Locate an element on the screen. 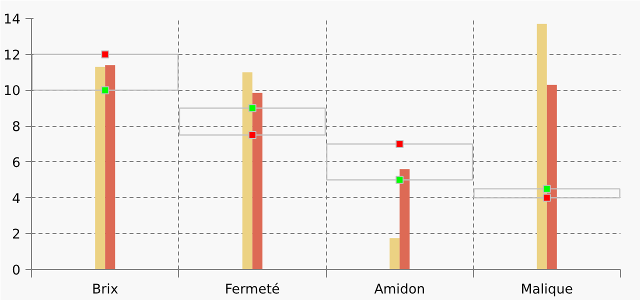  y-tick-label: 4 is located at coordinates (16, 199).